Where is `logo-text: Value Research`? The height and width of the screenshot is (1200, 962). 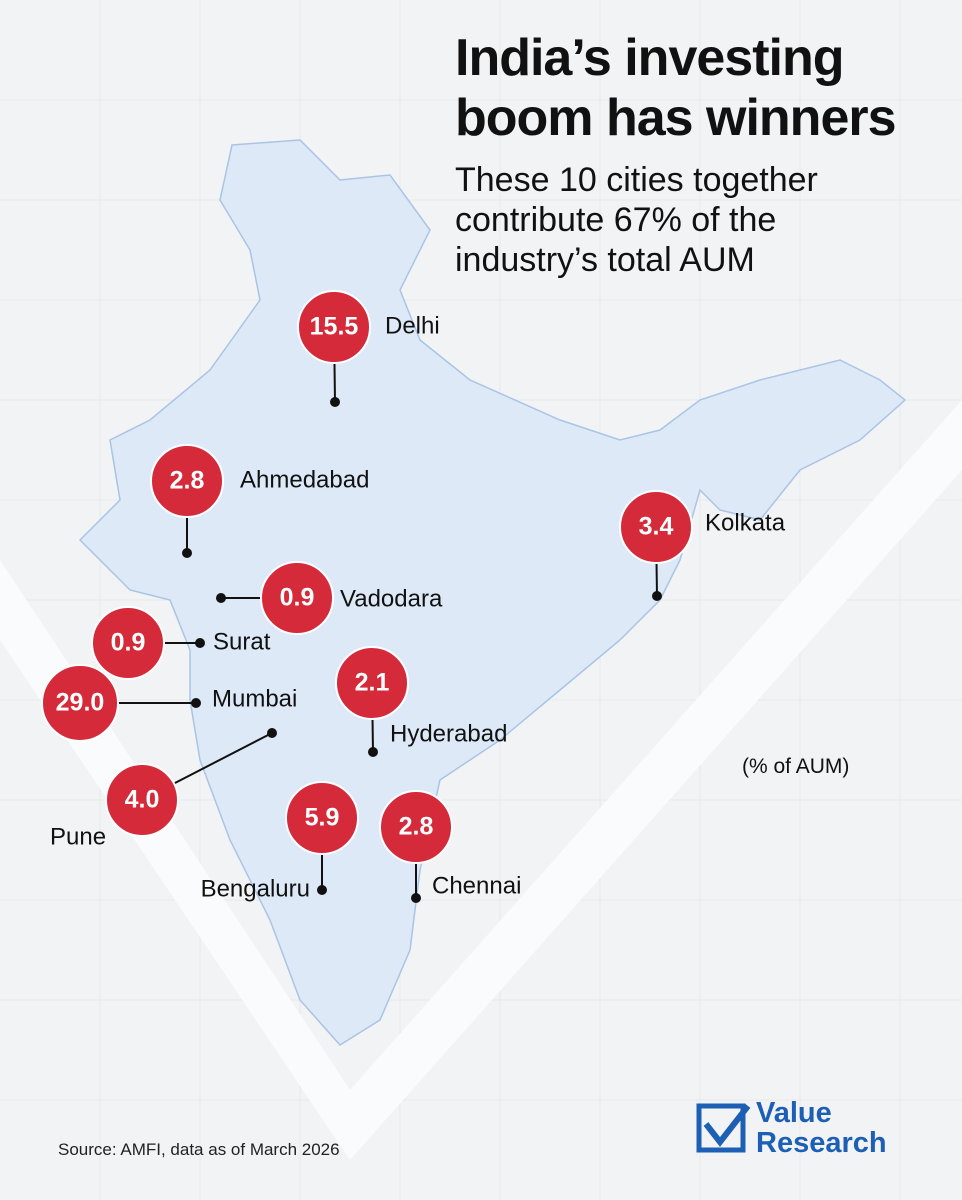
logo-text: Value Research is located at coordinates (821, 1128).